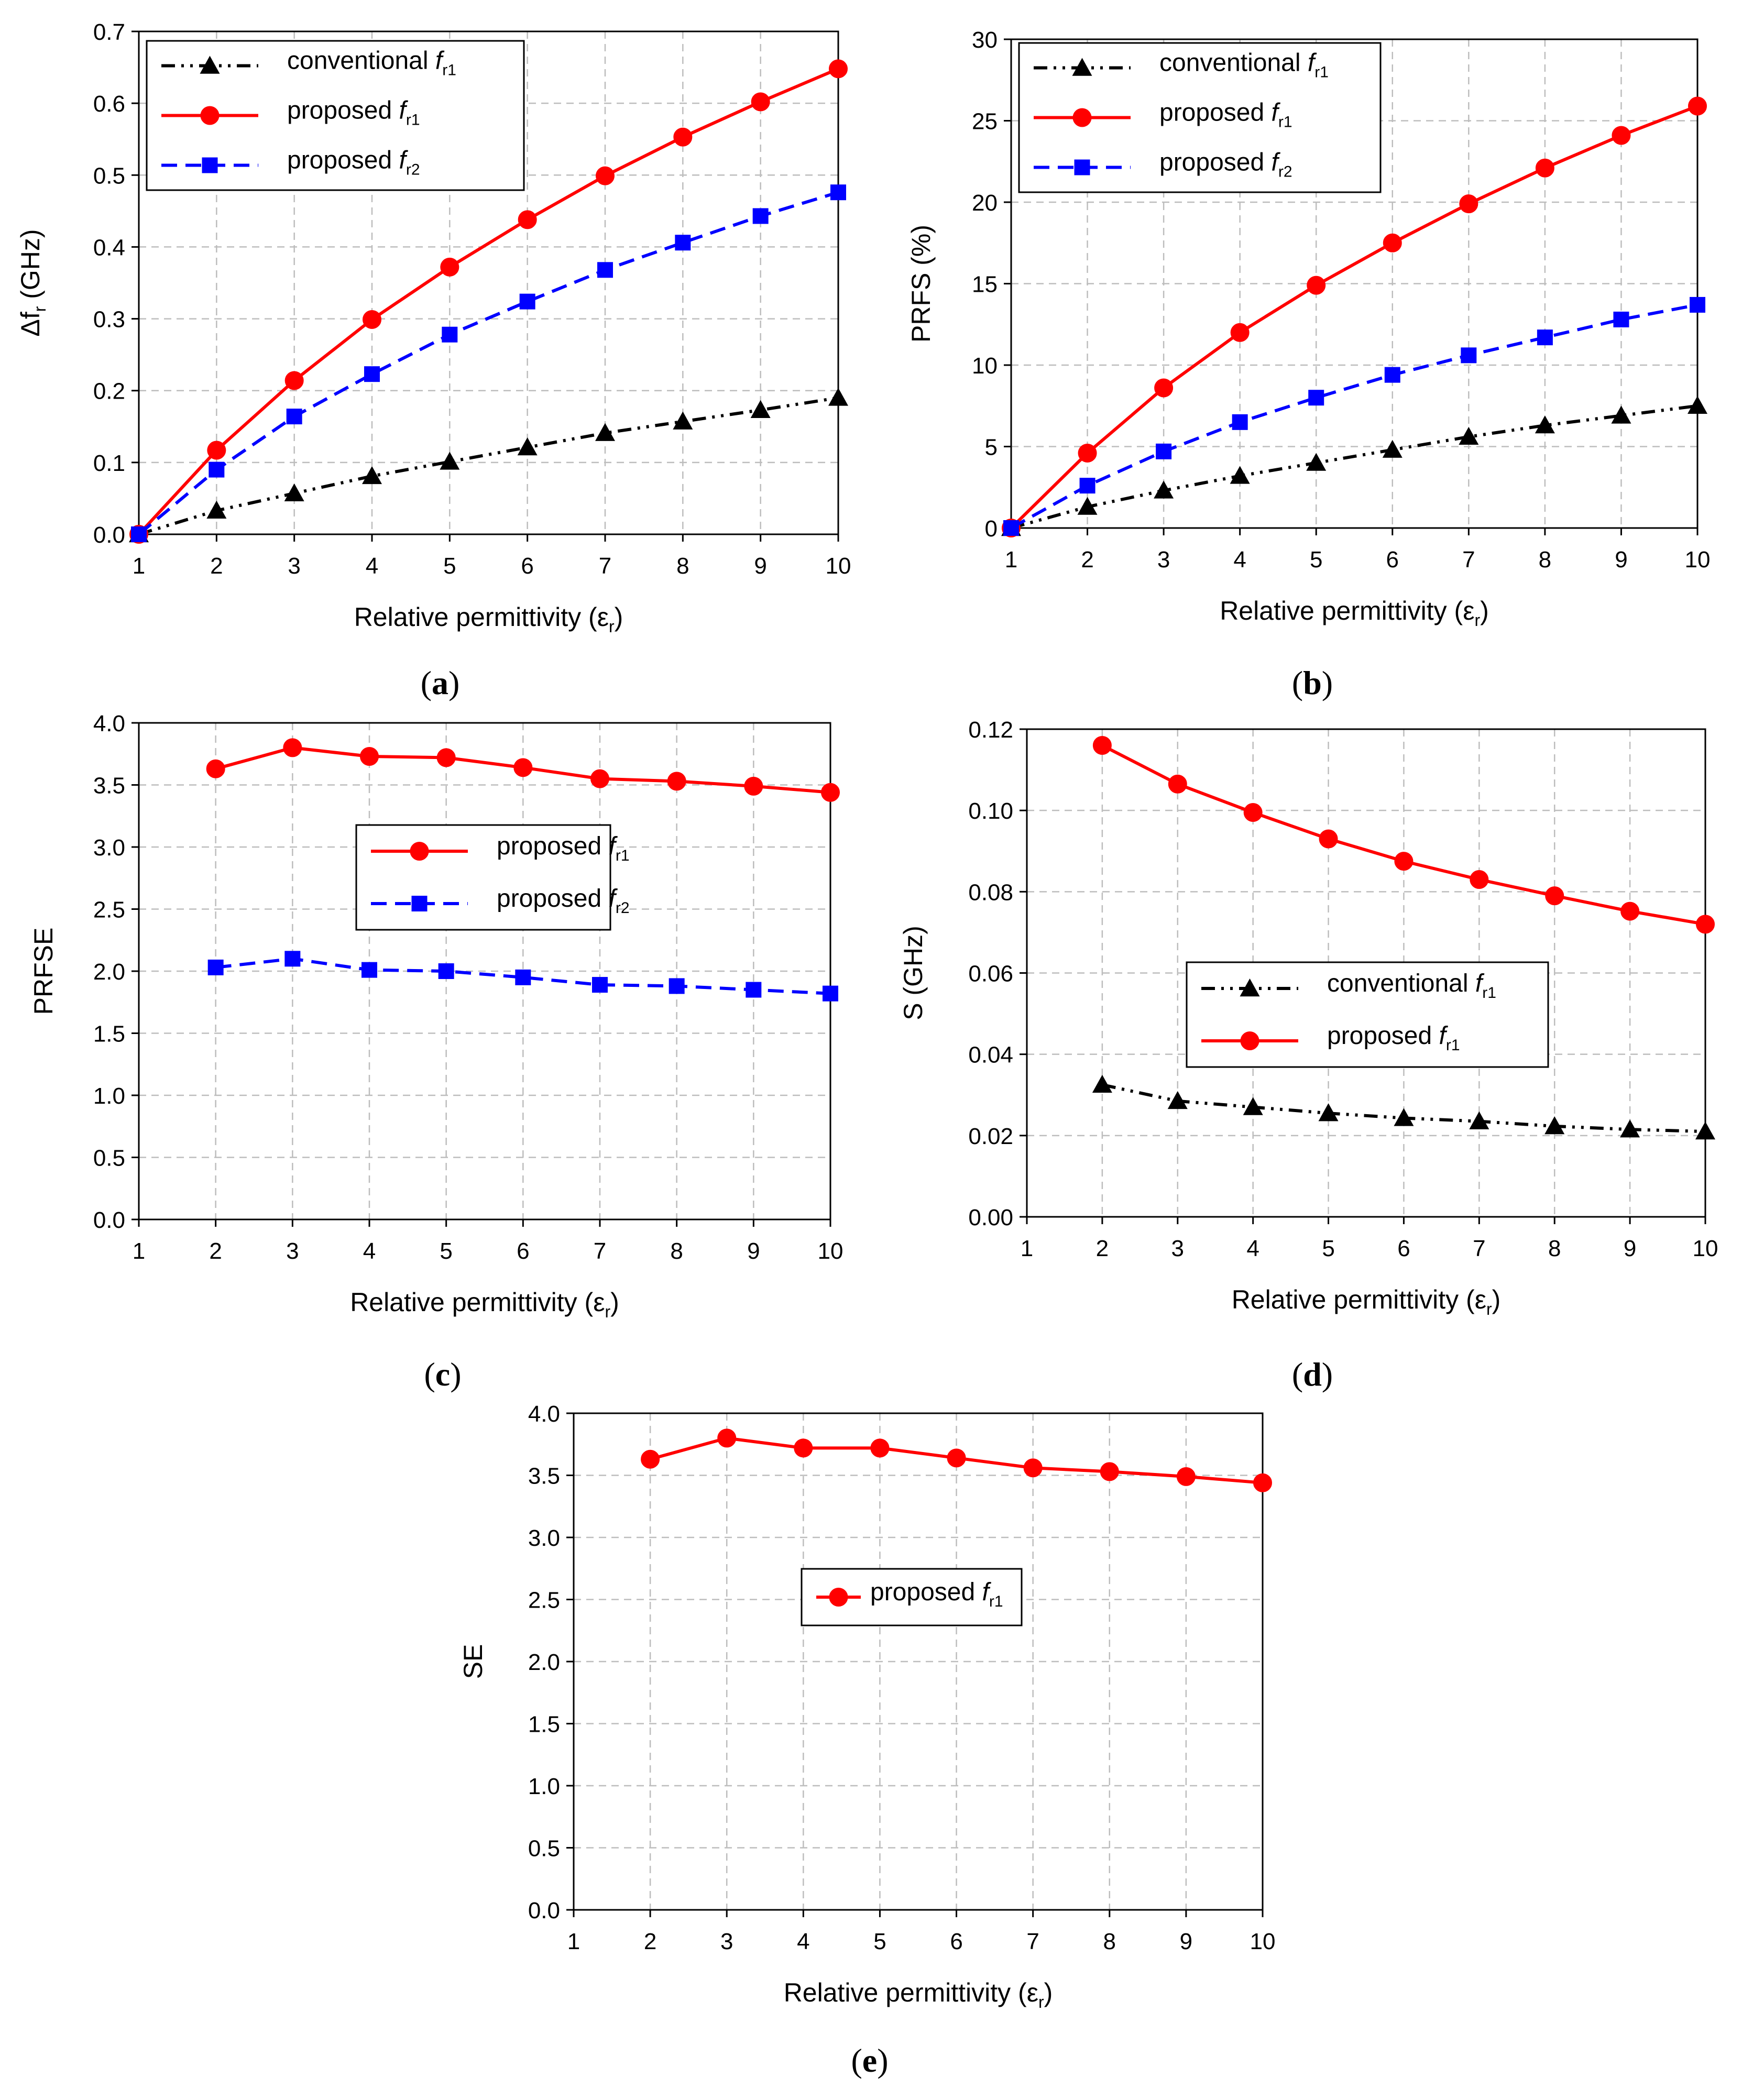 The height and width of the screenshot is (2100, 1742). What do you see at coordinates (913, 973) in the screenshot?
I see `y-axis-title: S (GHz)` at bounding box center [913, 973].